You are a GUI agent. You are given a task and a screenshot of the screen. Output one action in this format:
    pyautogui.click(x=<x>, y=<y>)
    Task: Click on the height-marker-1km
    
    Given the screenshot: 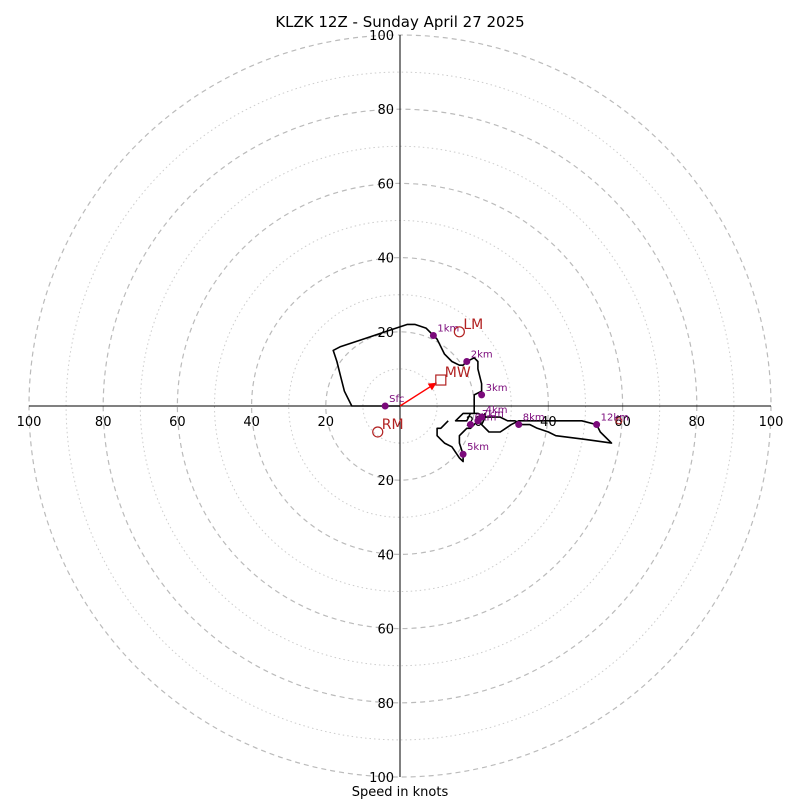 What is the action you would take?
    pyautogui.click(x=433, y=336)
    